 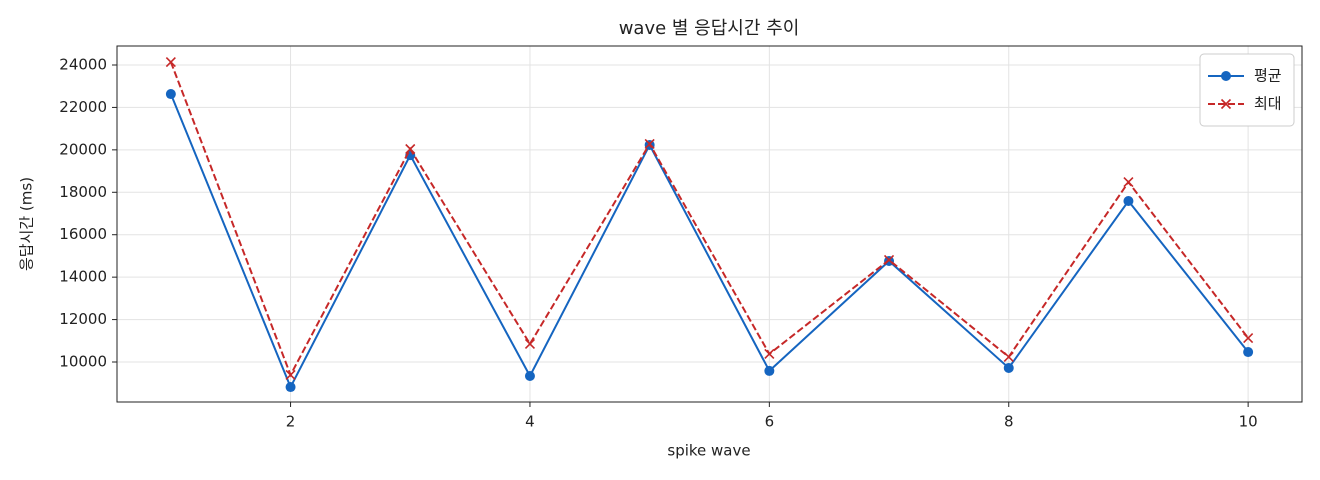 I want to click on legend-box, so click(x=1247, y=90).